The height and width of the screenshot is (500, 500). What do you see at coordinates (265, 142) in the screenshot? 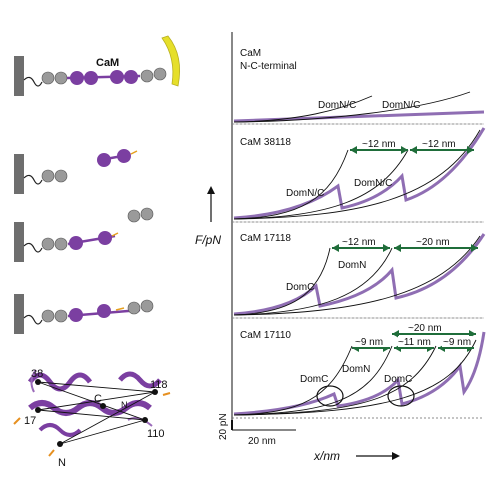
I see `panel-title: CaM 38118` at bounding box center [265, 142].